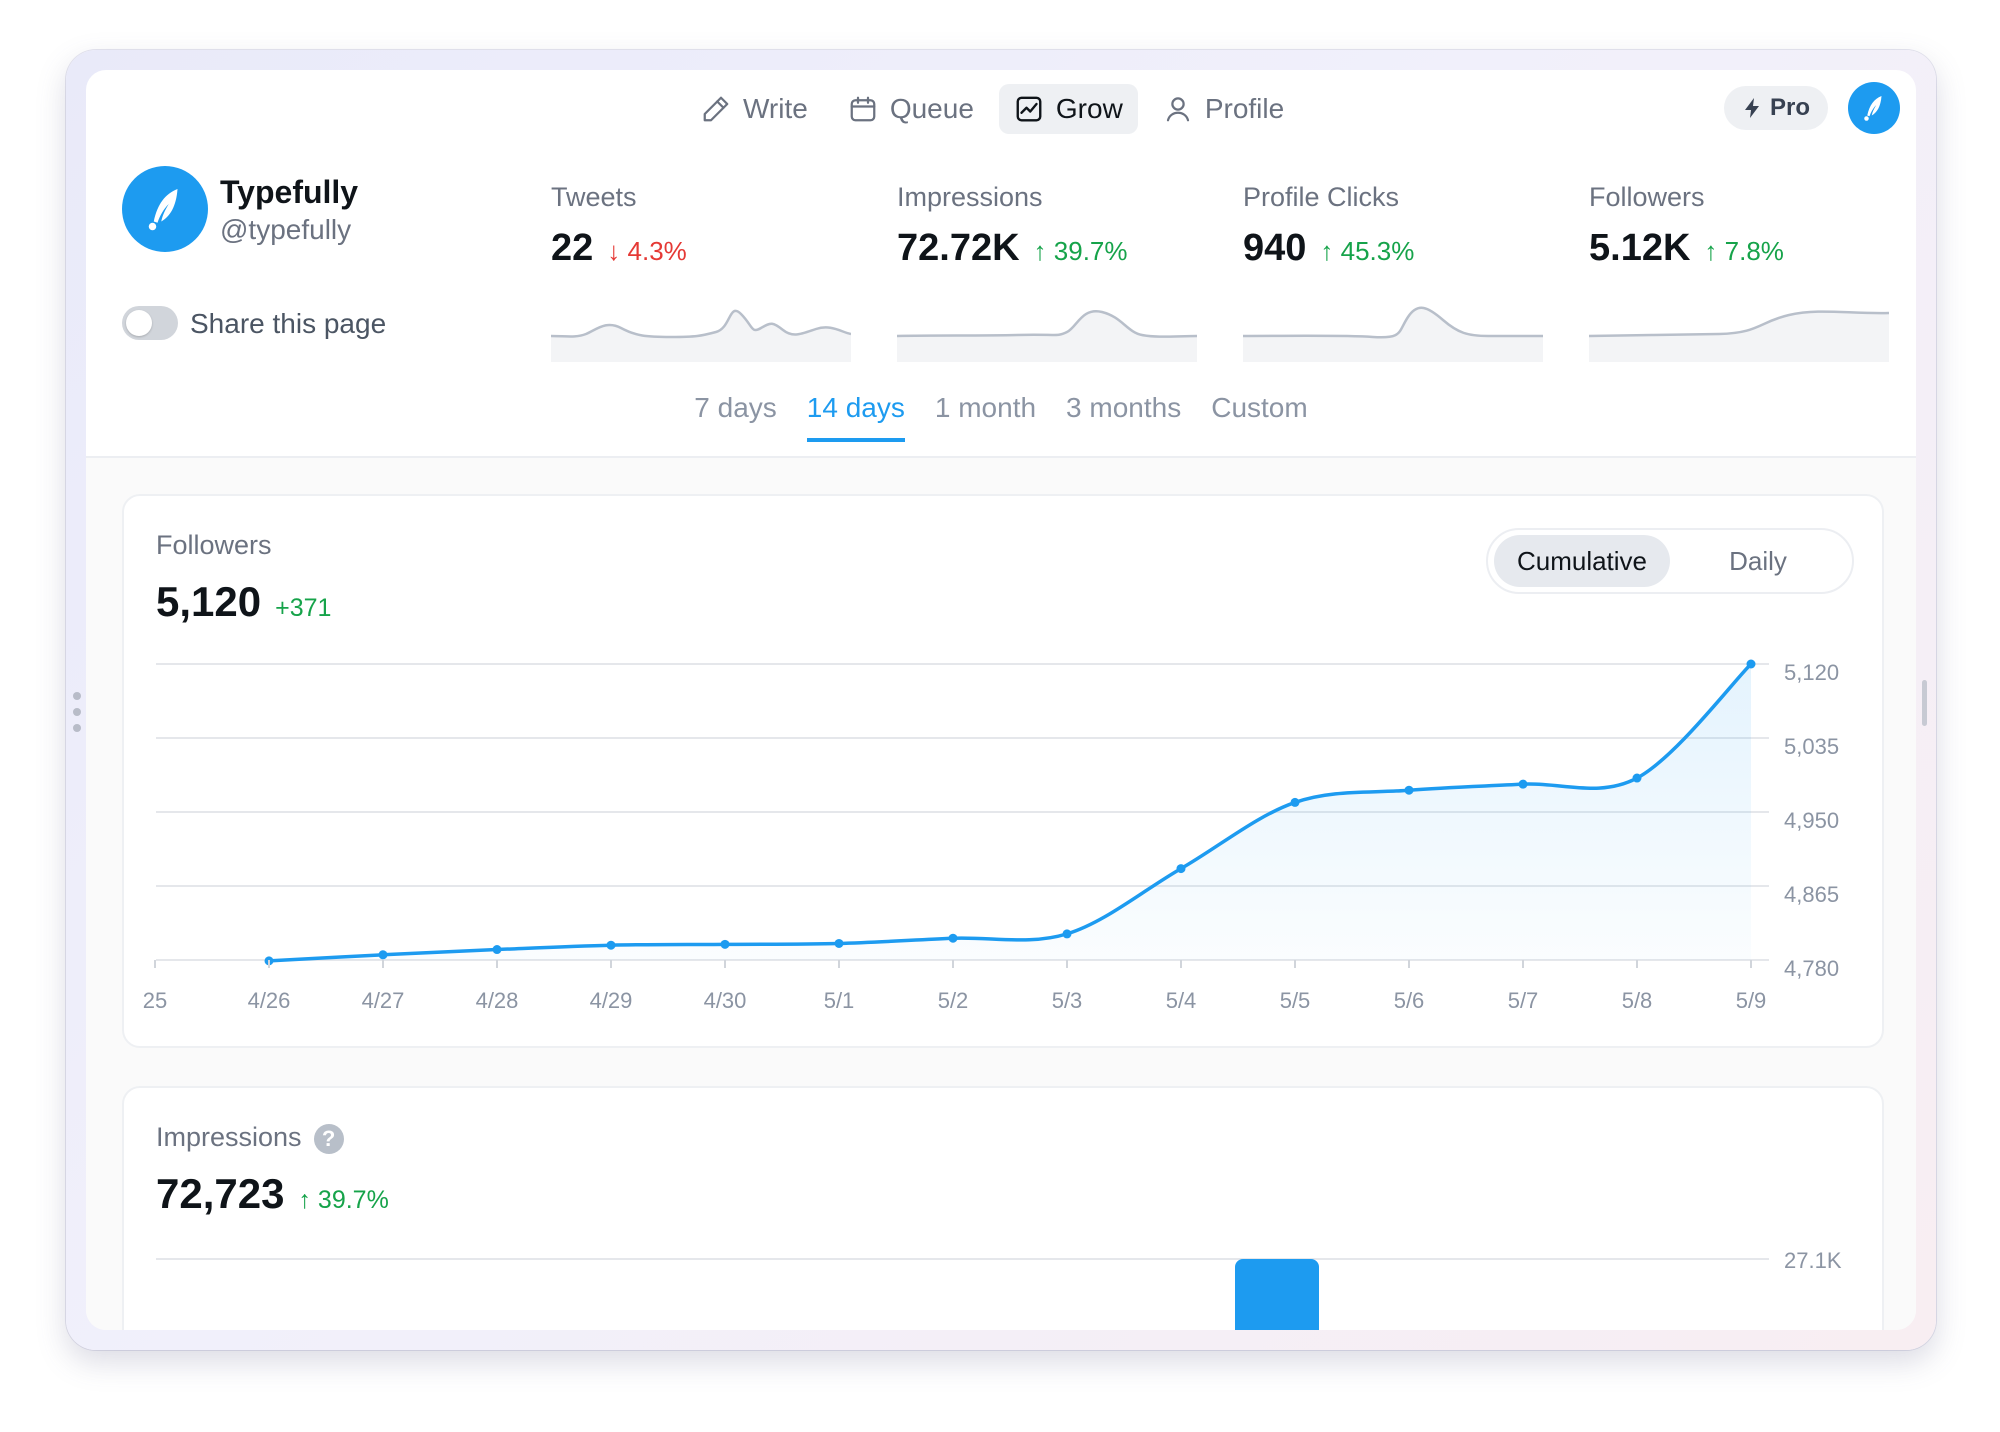 The height and width of the screenshot is (1432, 2000). Describe the element at coordinates (970, 197) in the screenshot. I see `stat-label: Impressions` at that location.